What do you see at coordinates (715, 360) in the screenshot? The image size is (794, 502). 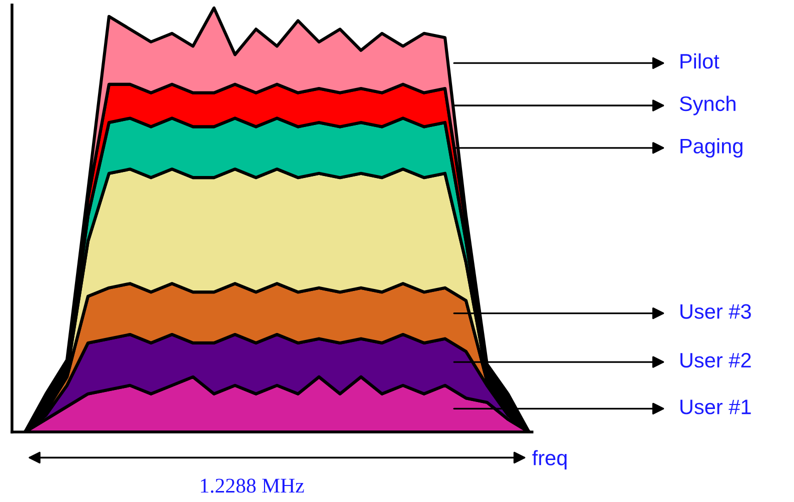 I see `text: User #2` at bounding box center [715, 360].